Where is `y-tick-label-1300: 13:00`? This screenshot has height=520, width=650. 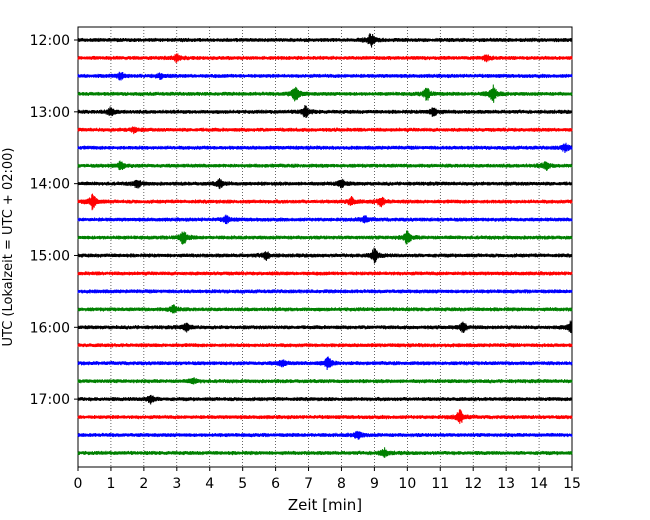
y-tick-label-1300: 13:00 is located at coordinates (50, 113).